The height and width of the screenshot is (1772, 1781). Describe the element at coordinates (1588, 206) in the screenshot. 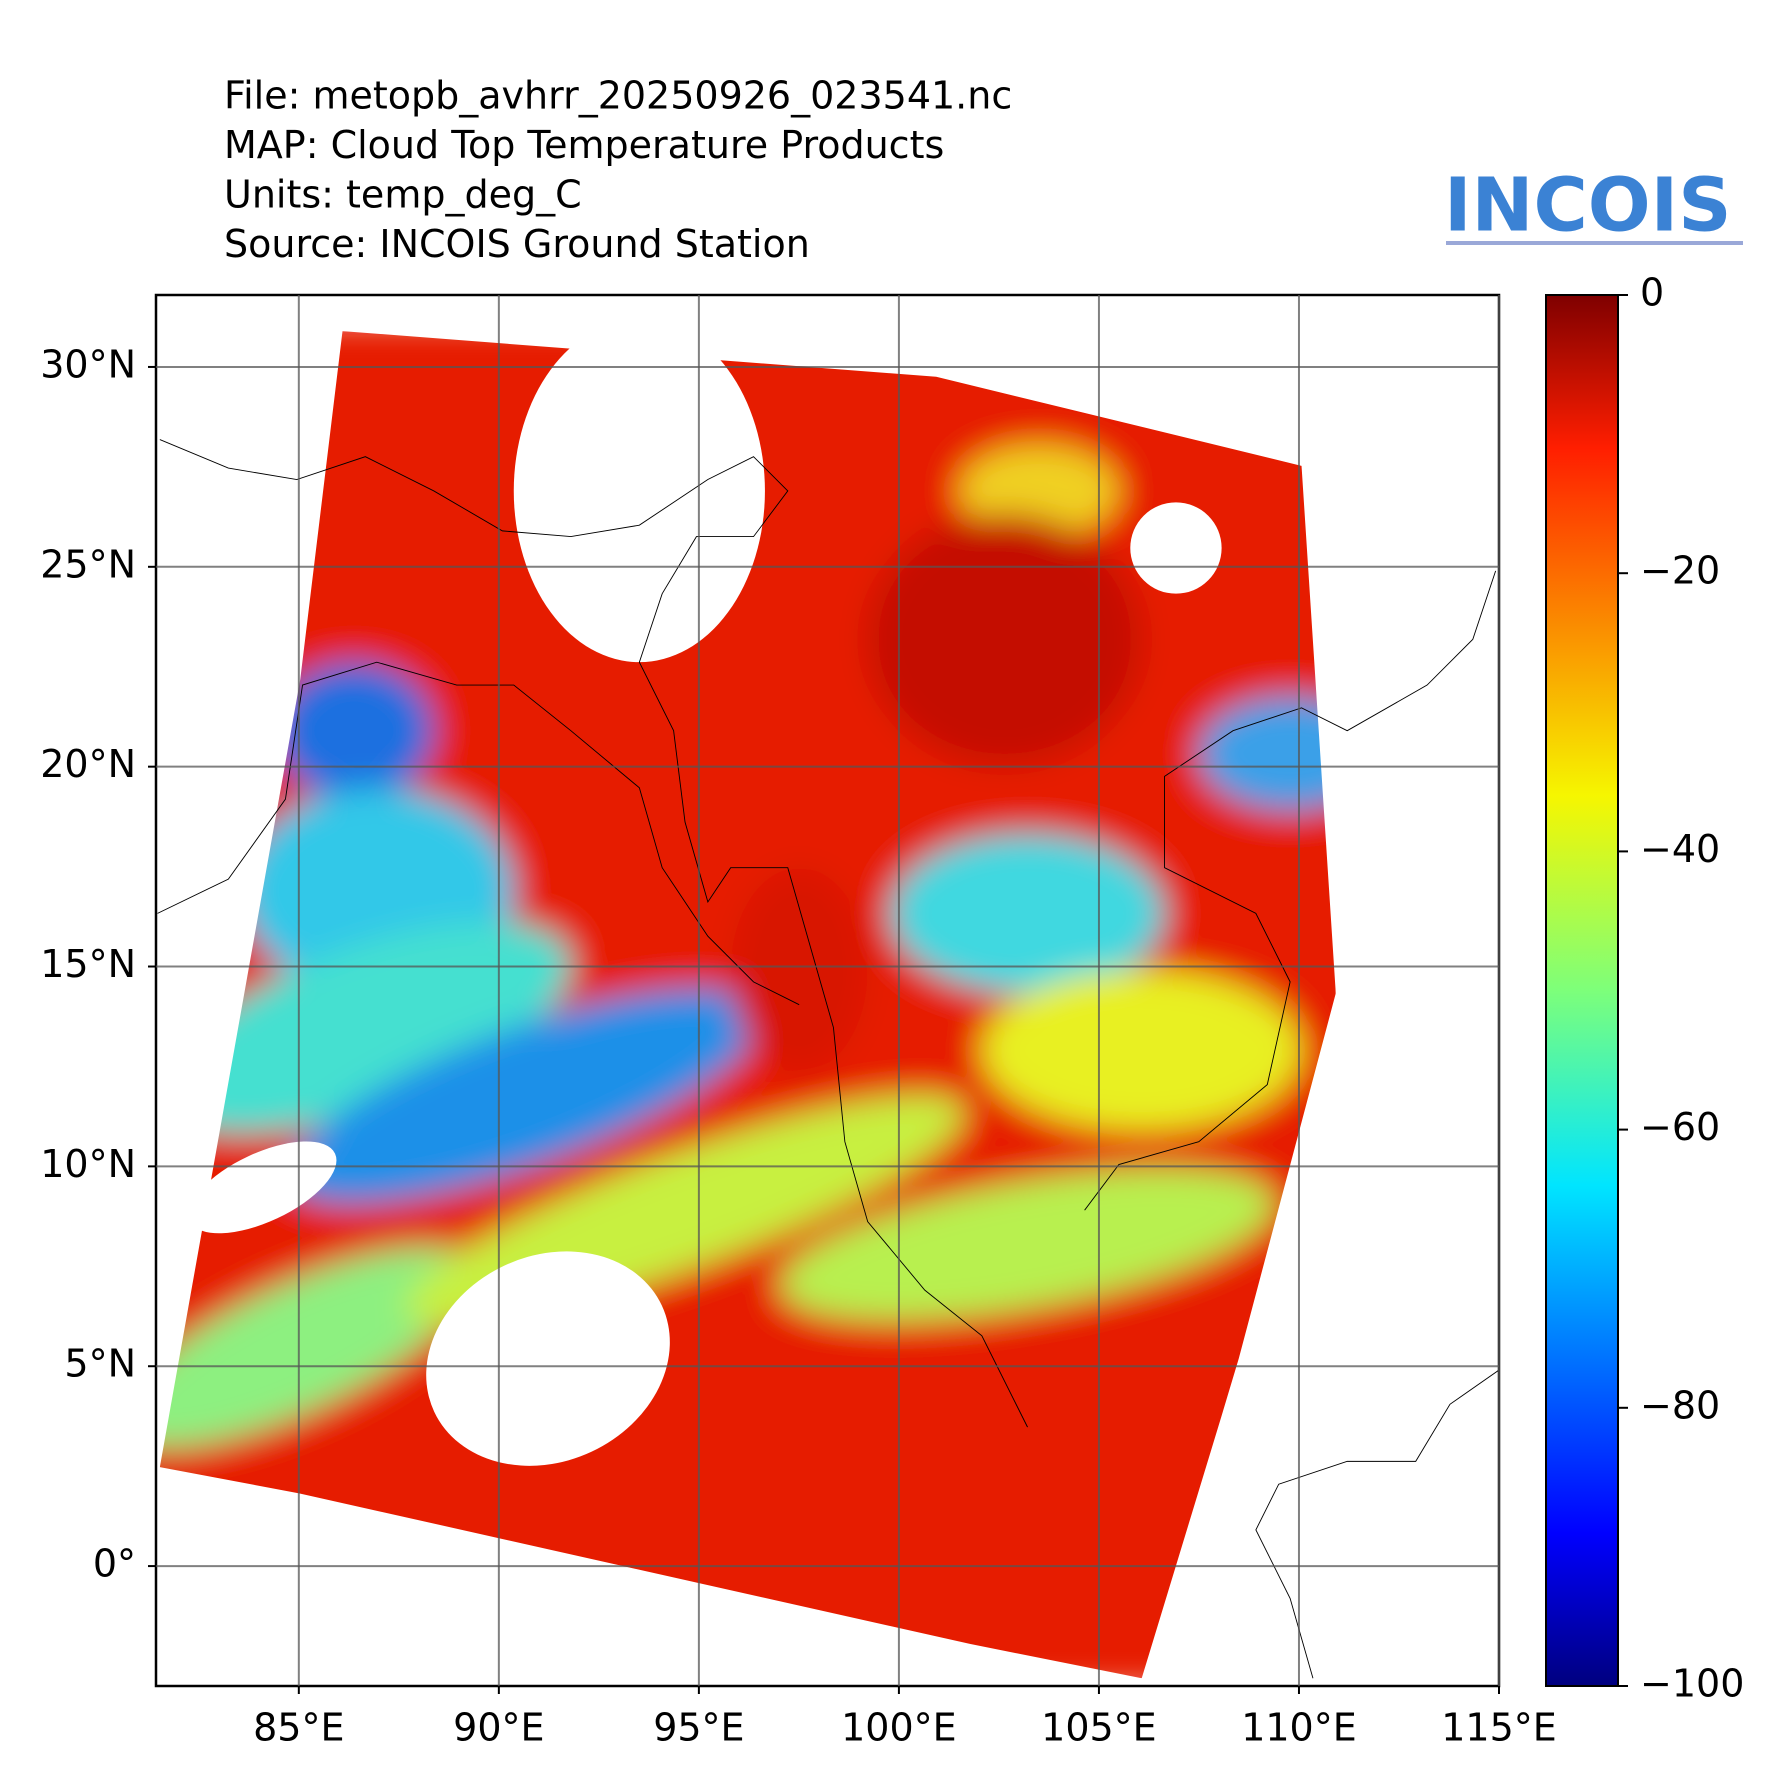

I see `logo-text: INCOIS` at that location.